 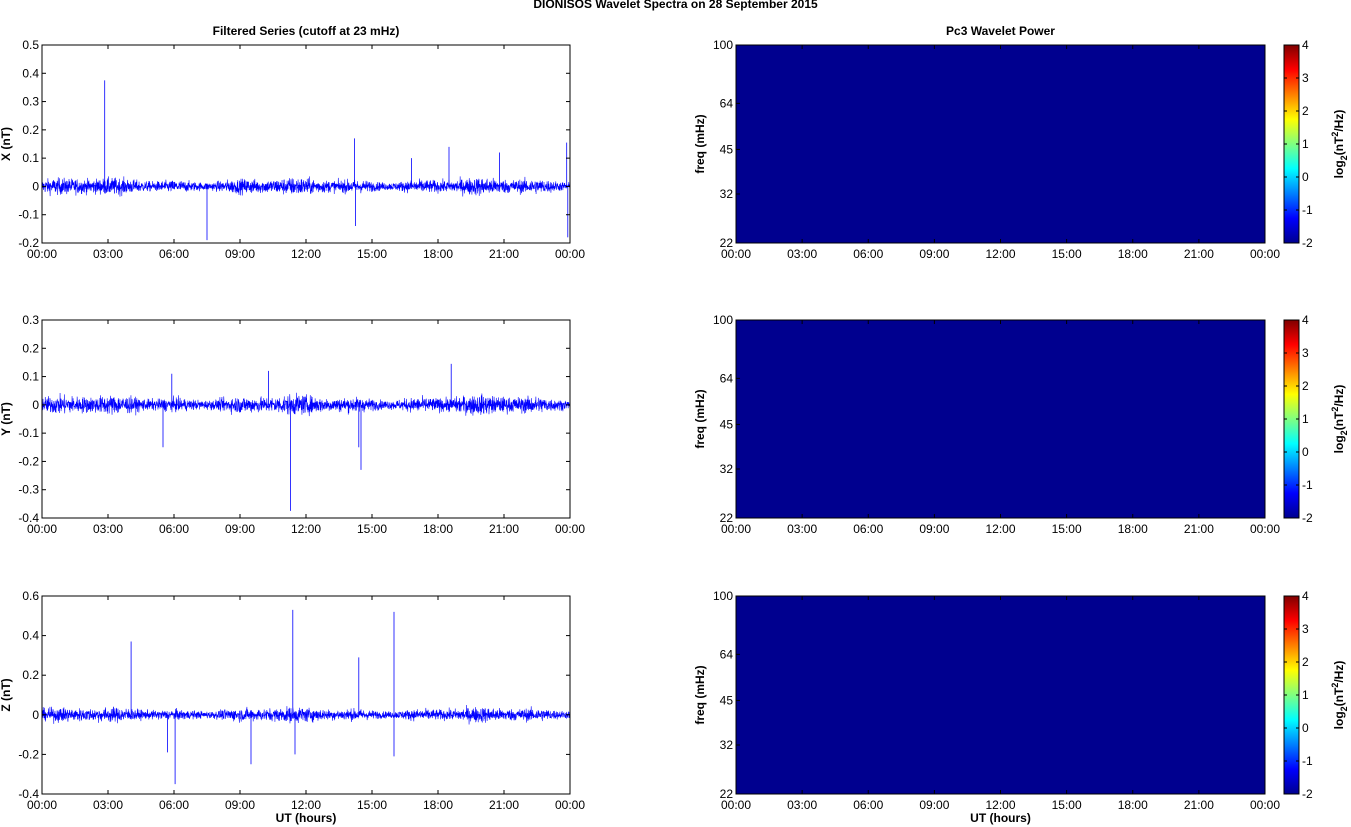 What do you see at coordinates (727, 654) in the screenshot?
I see `y-tick-label: 64` at bounding box center [727, 654].